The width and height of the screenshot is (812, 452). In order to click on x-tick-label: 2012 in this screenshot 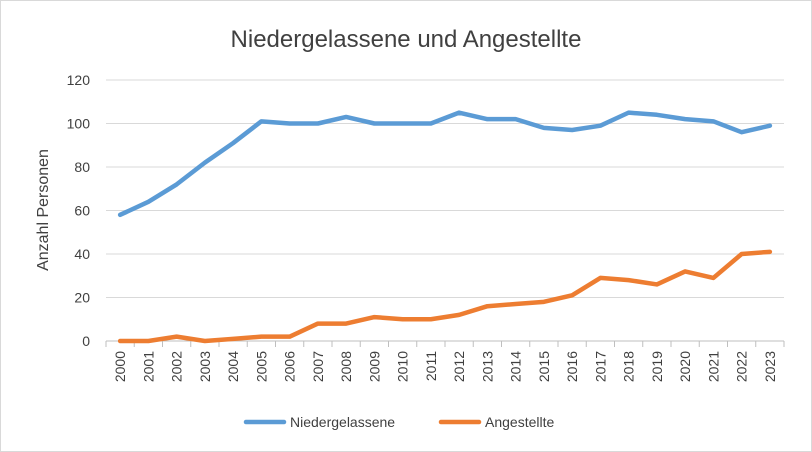, I will do `click(459, 366)`.